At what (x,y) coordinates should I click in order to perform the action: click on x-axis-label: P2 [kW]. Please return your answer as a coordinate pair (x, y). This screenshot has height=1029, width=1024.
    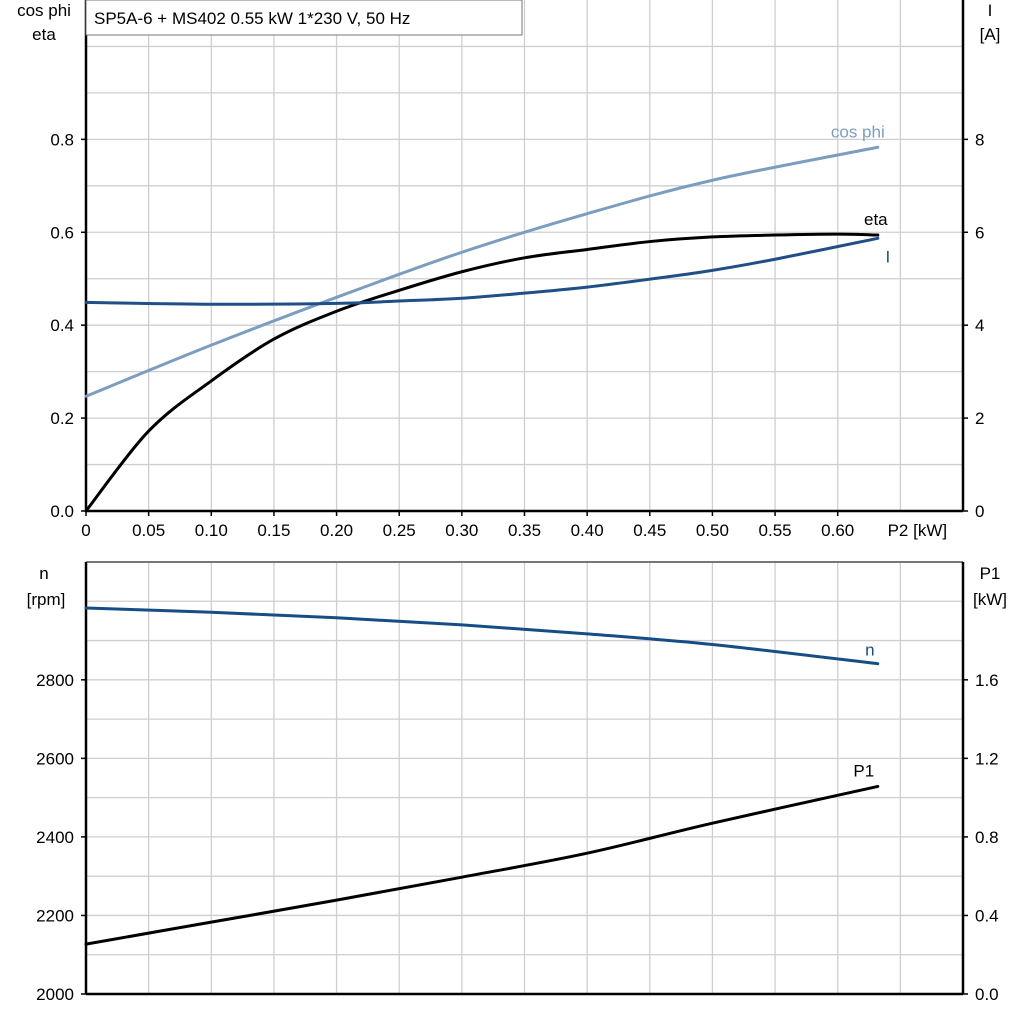
    Looking at the image, I should click on (918, 530).